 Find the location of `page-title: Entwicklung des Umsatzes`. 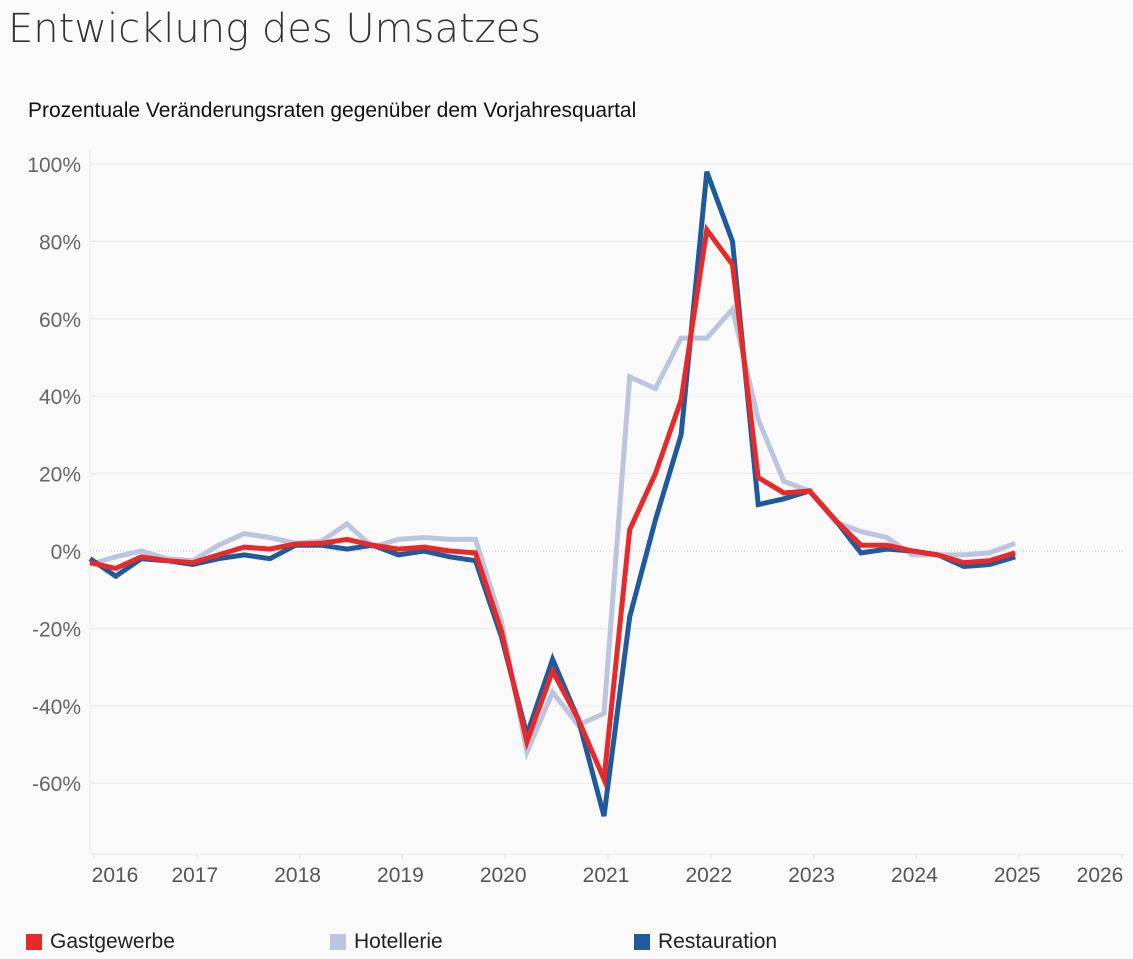

page-title: Entwicklung des Umsatzes is located at coordinates (275, 29).